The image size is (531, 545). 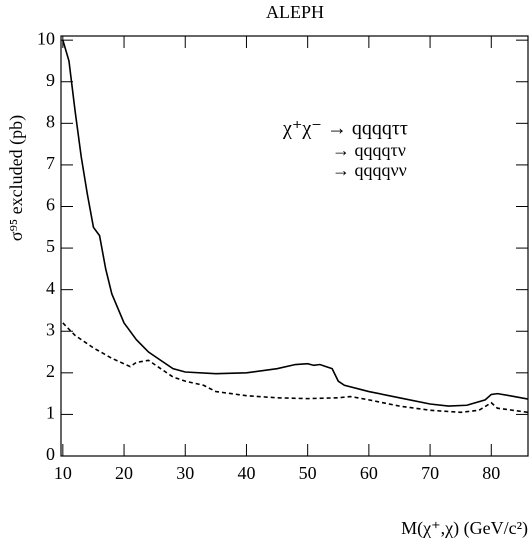 What do you see at coordinates (50, 329) in the screenshot?
I see `y-tick-label: 3` at bounding box center [50, 329].